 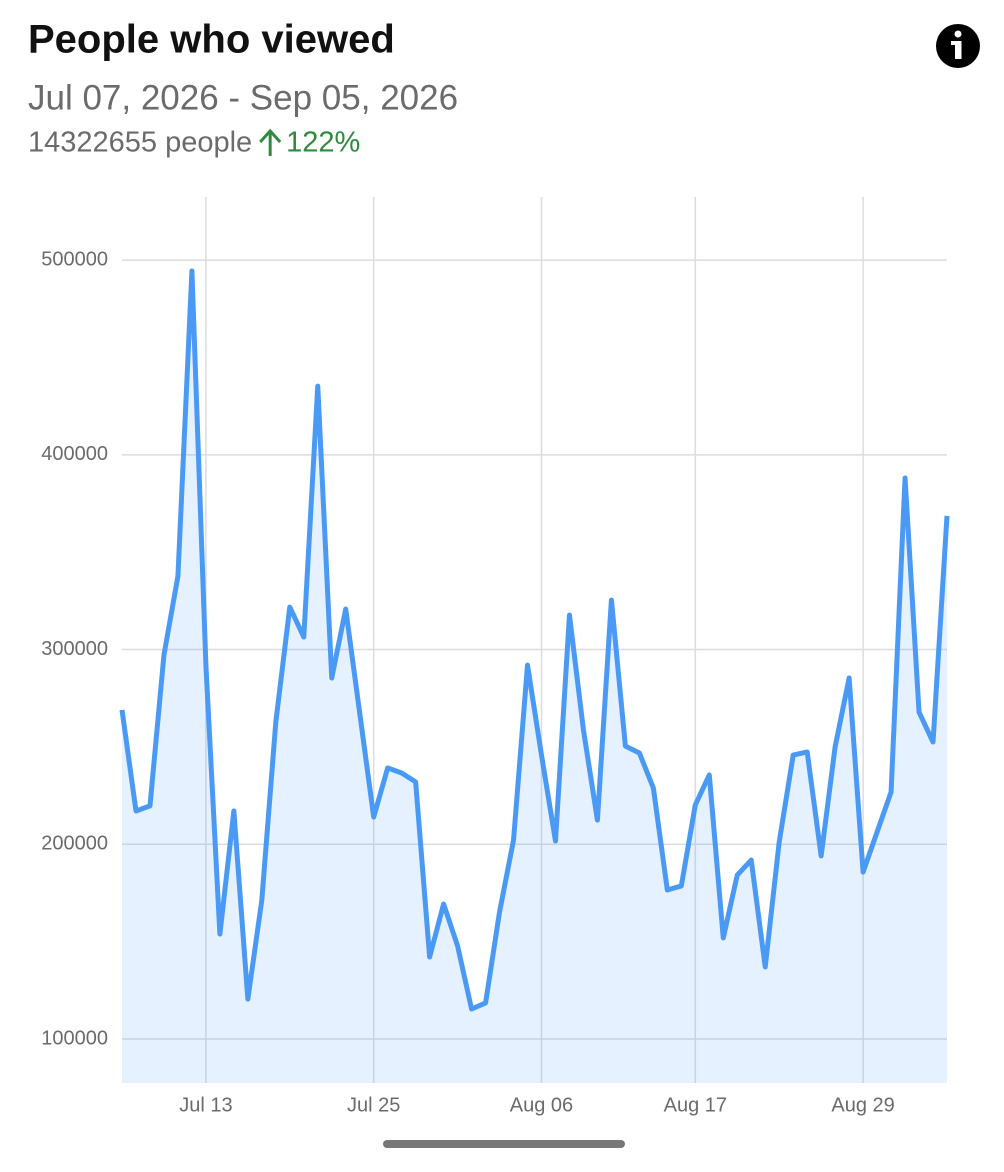 What do you see at coordinates (205, 1105) in the screenshot?
I see `x-tick-label: Jul 13` at bounding box center [205, 1105].